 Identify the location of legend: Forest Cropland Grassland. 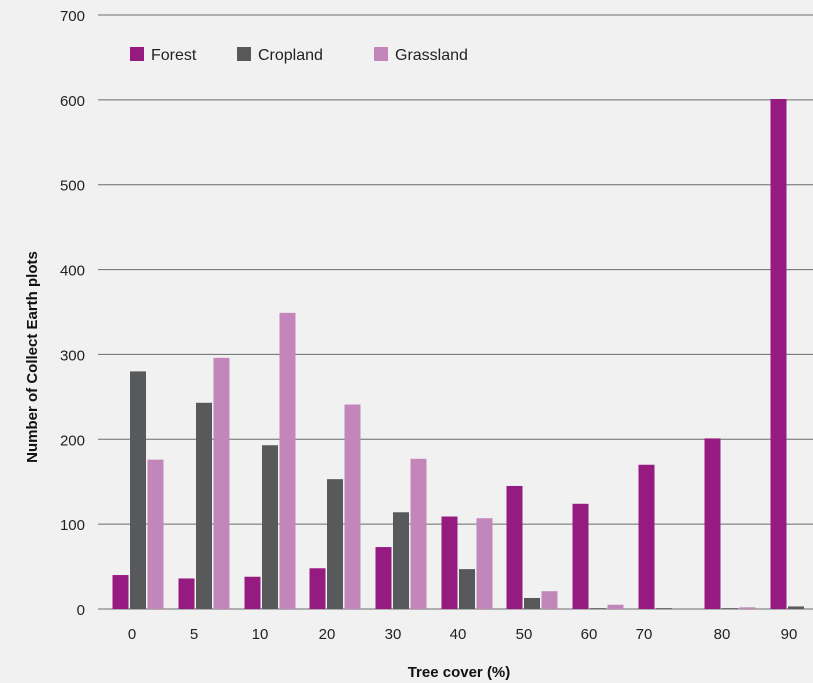
(299, 55).